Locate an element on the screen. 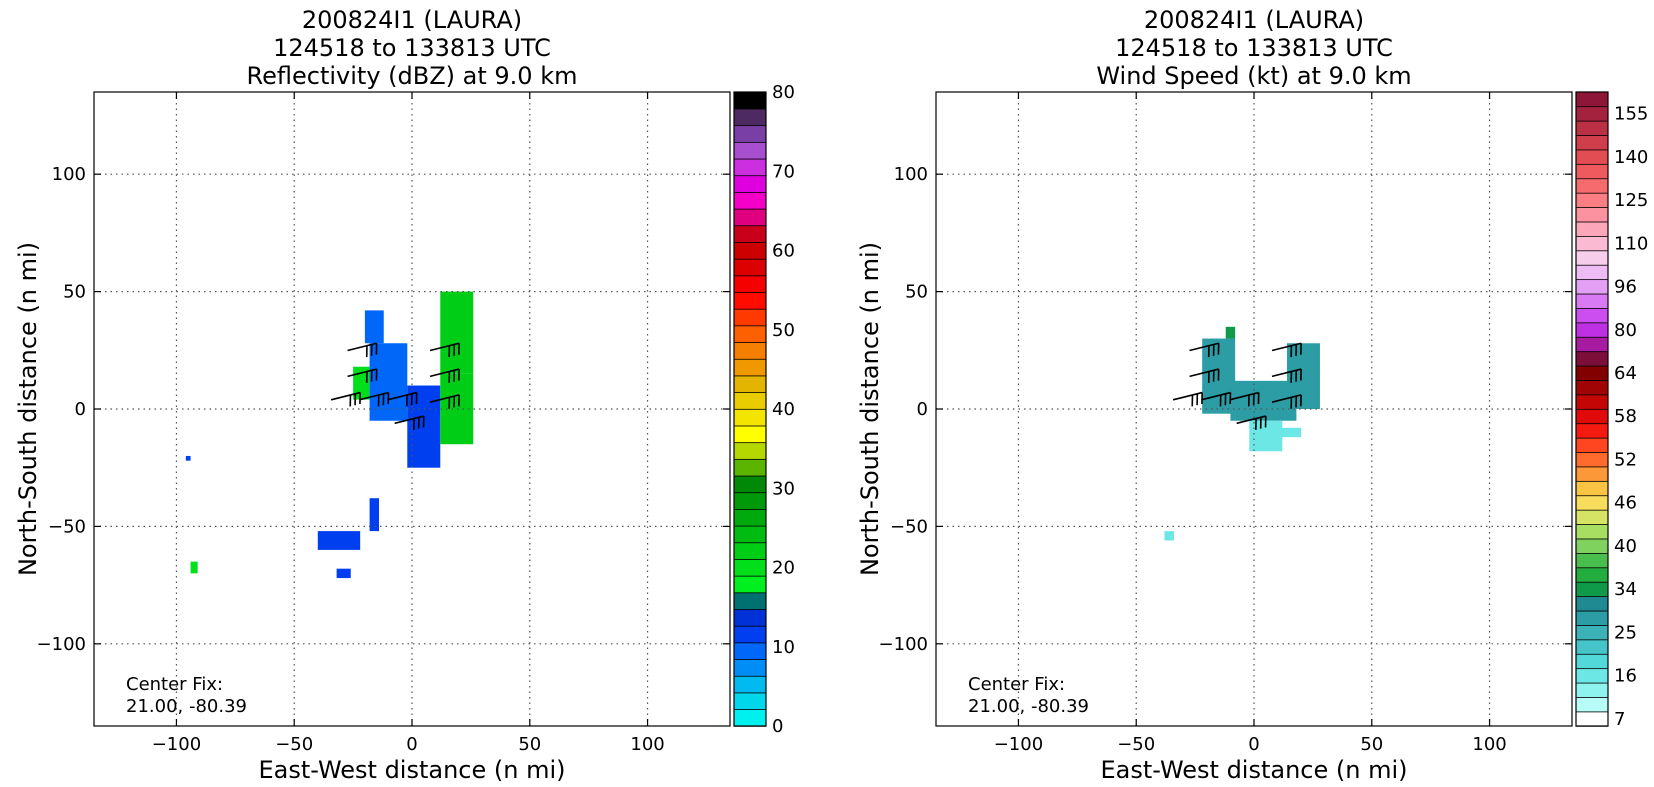 Image resolution: width=1654 pixels, height=787 pixels. colorbar-label: 110 is located at coordinates (1631, 243).